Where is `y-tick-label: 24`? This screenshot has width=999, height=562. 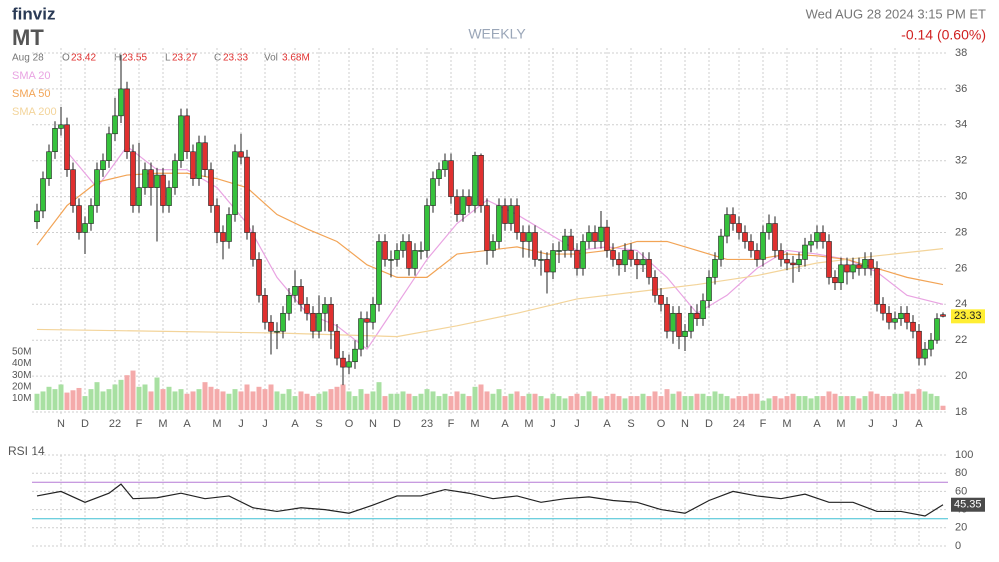
y-tick-label: 24 is located at coordinates (961, 304).